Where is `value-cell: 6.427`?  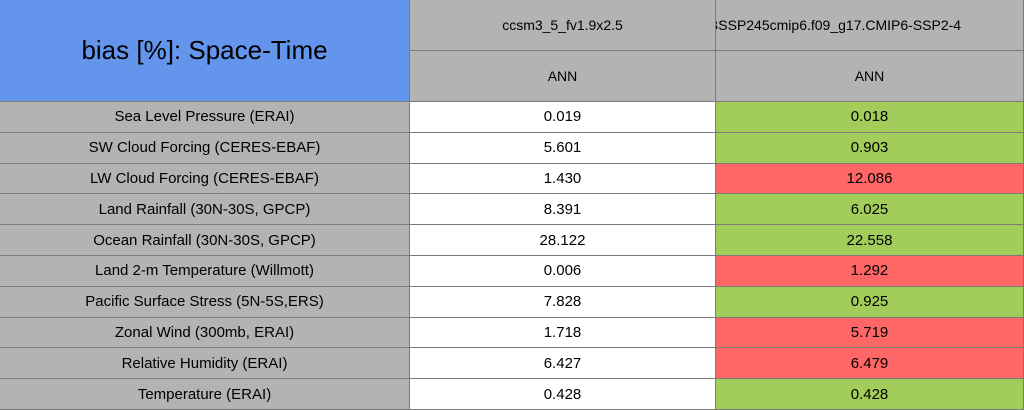 value-cell: 6.427 is located at coordinates (563, 364).